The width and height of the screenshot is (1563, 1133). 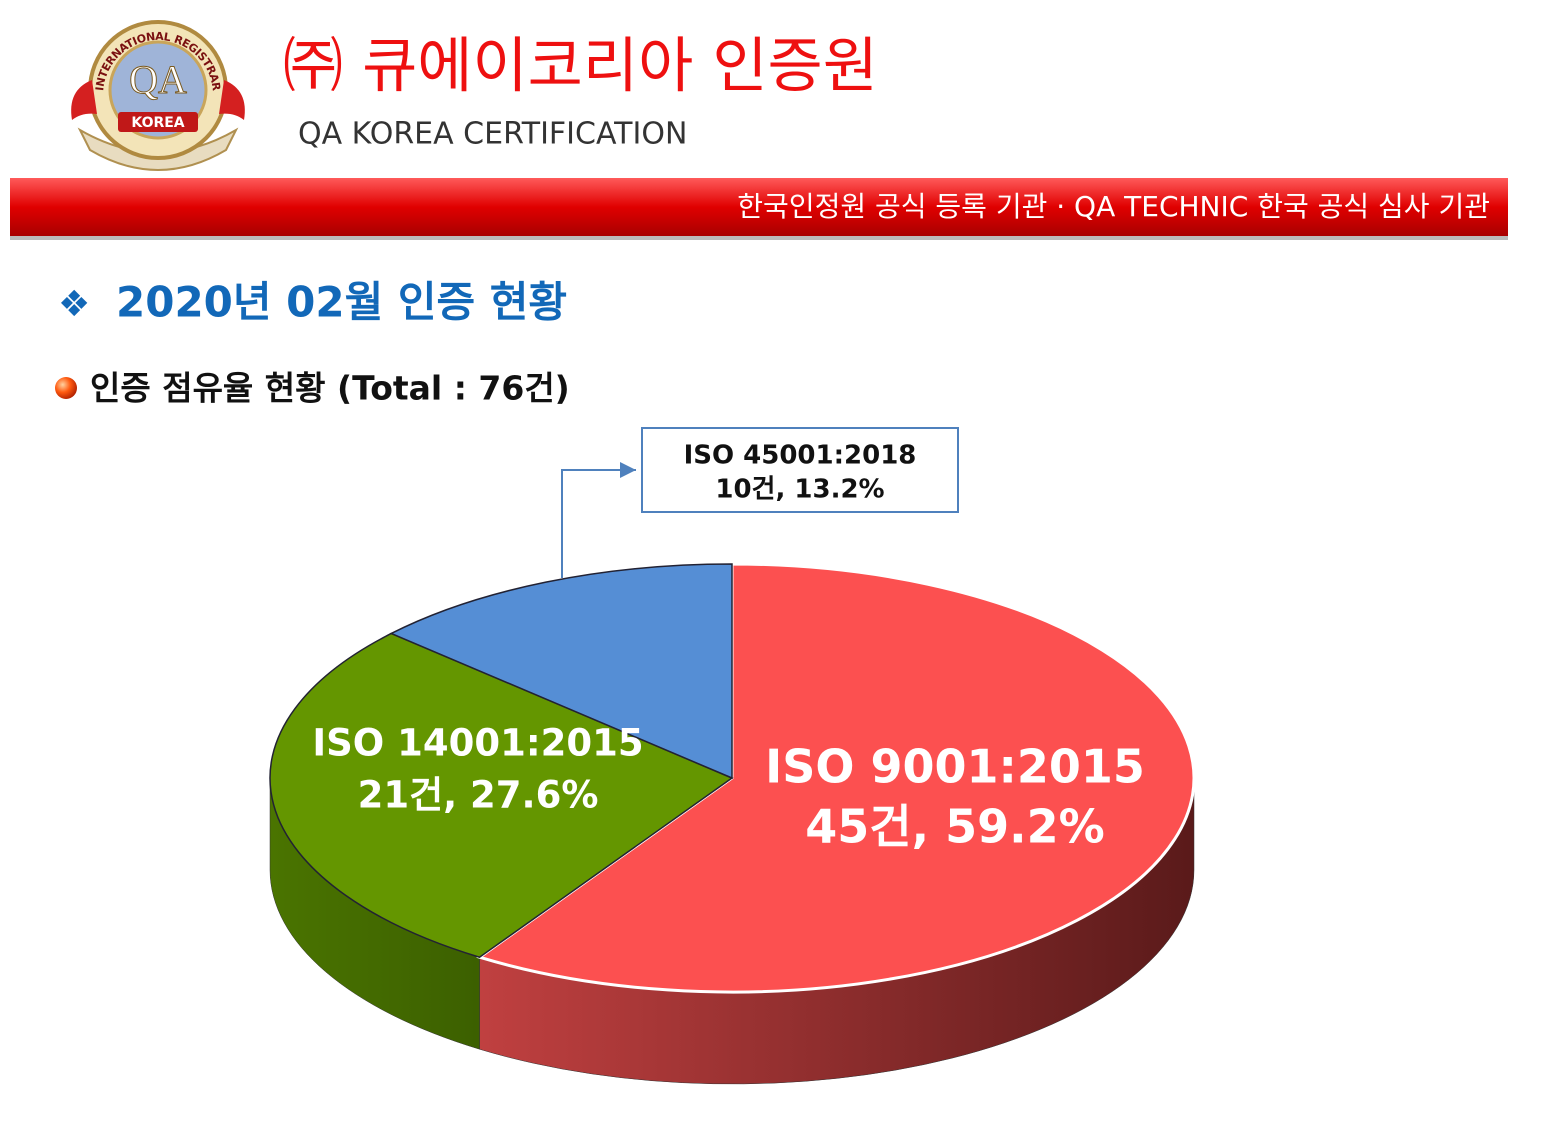 What do you see at coordinates (492, 134) in the screenshot?
I see `company-name-en: QA KOREA CERTIFICATION` at bounding box center [492, 134].